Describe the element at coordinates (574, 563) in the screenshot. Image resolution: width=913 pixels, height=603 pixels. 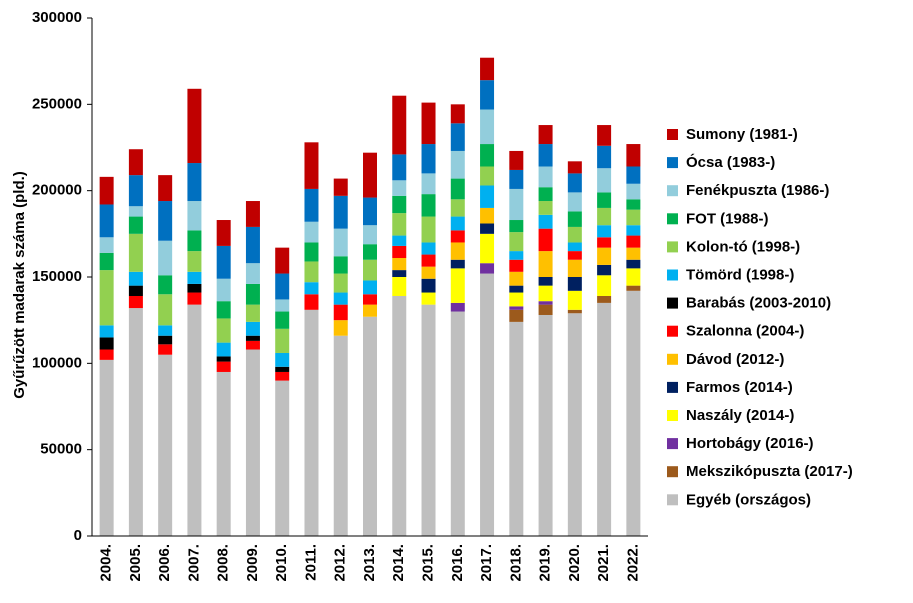
I see `x-tick-label: 2020.` at that location.